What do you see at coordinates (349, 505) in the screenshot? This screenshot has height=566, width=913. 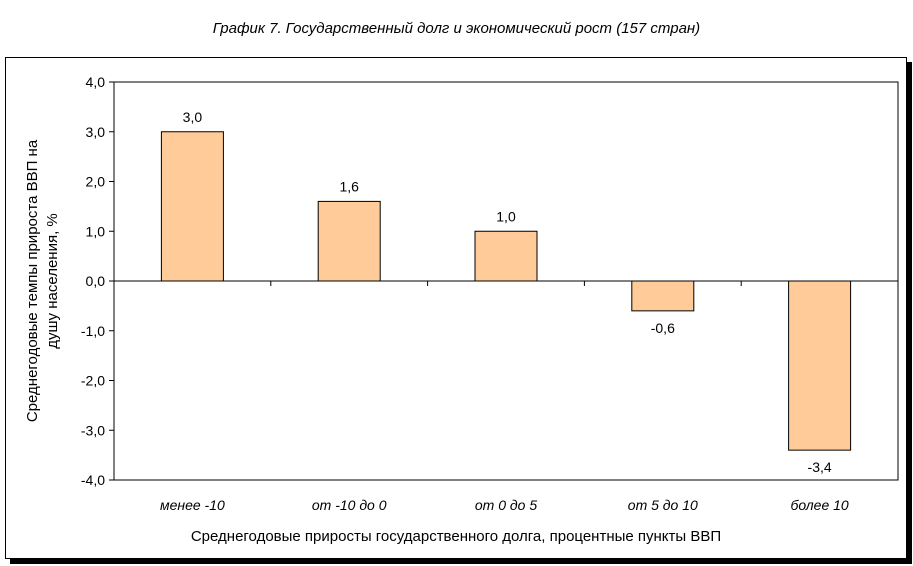 I see `category-label: от -10 до 0` at bounding box center [349, 505].